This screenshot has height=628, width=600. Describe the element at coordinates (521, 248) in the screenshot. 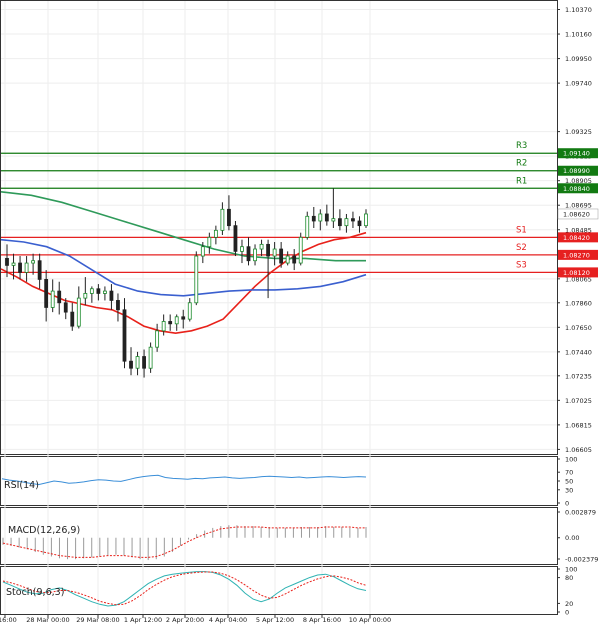

I see `level-label-s2: S2` at that location.